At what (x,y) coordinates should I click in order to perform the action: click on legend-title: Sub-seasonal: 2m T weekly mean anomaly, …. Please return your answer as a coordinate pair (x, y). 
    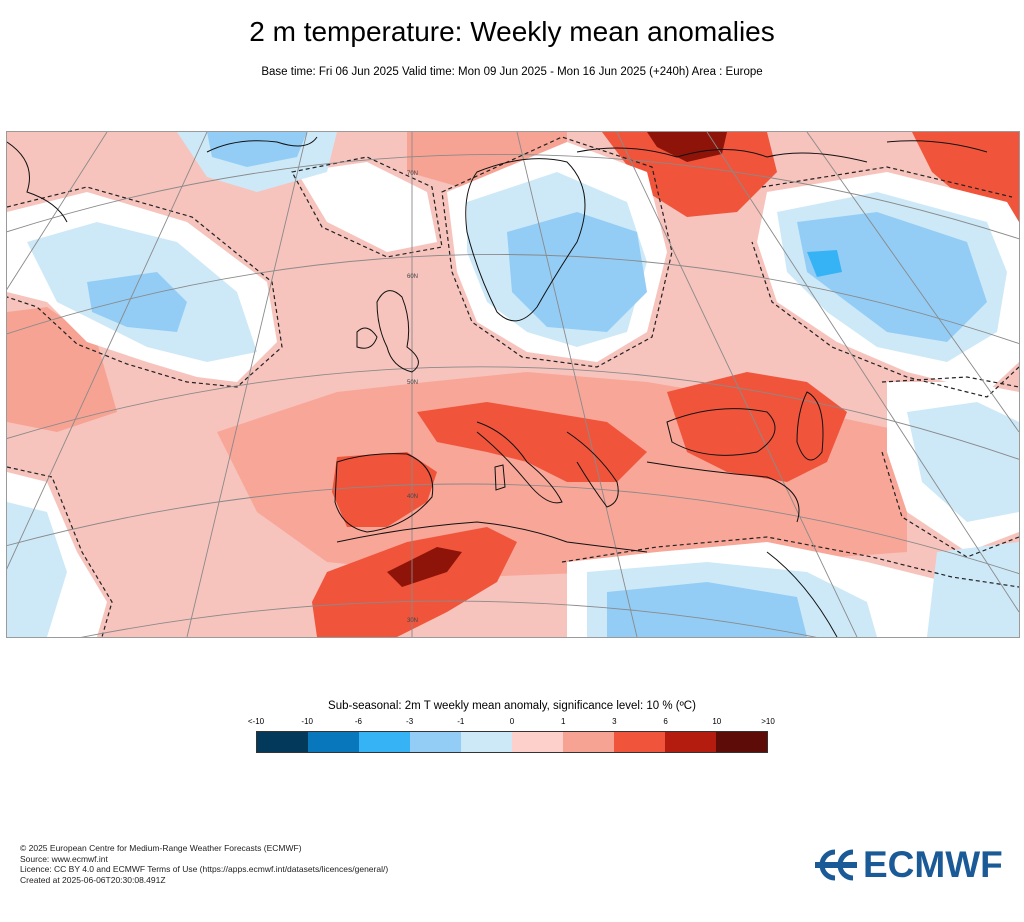
    Looking at the image, I should click on (512, 706).